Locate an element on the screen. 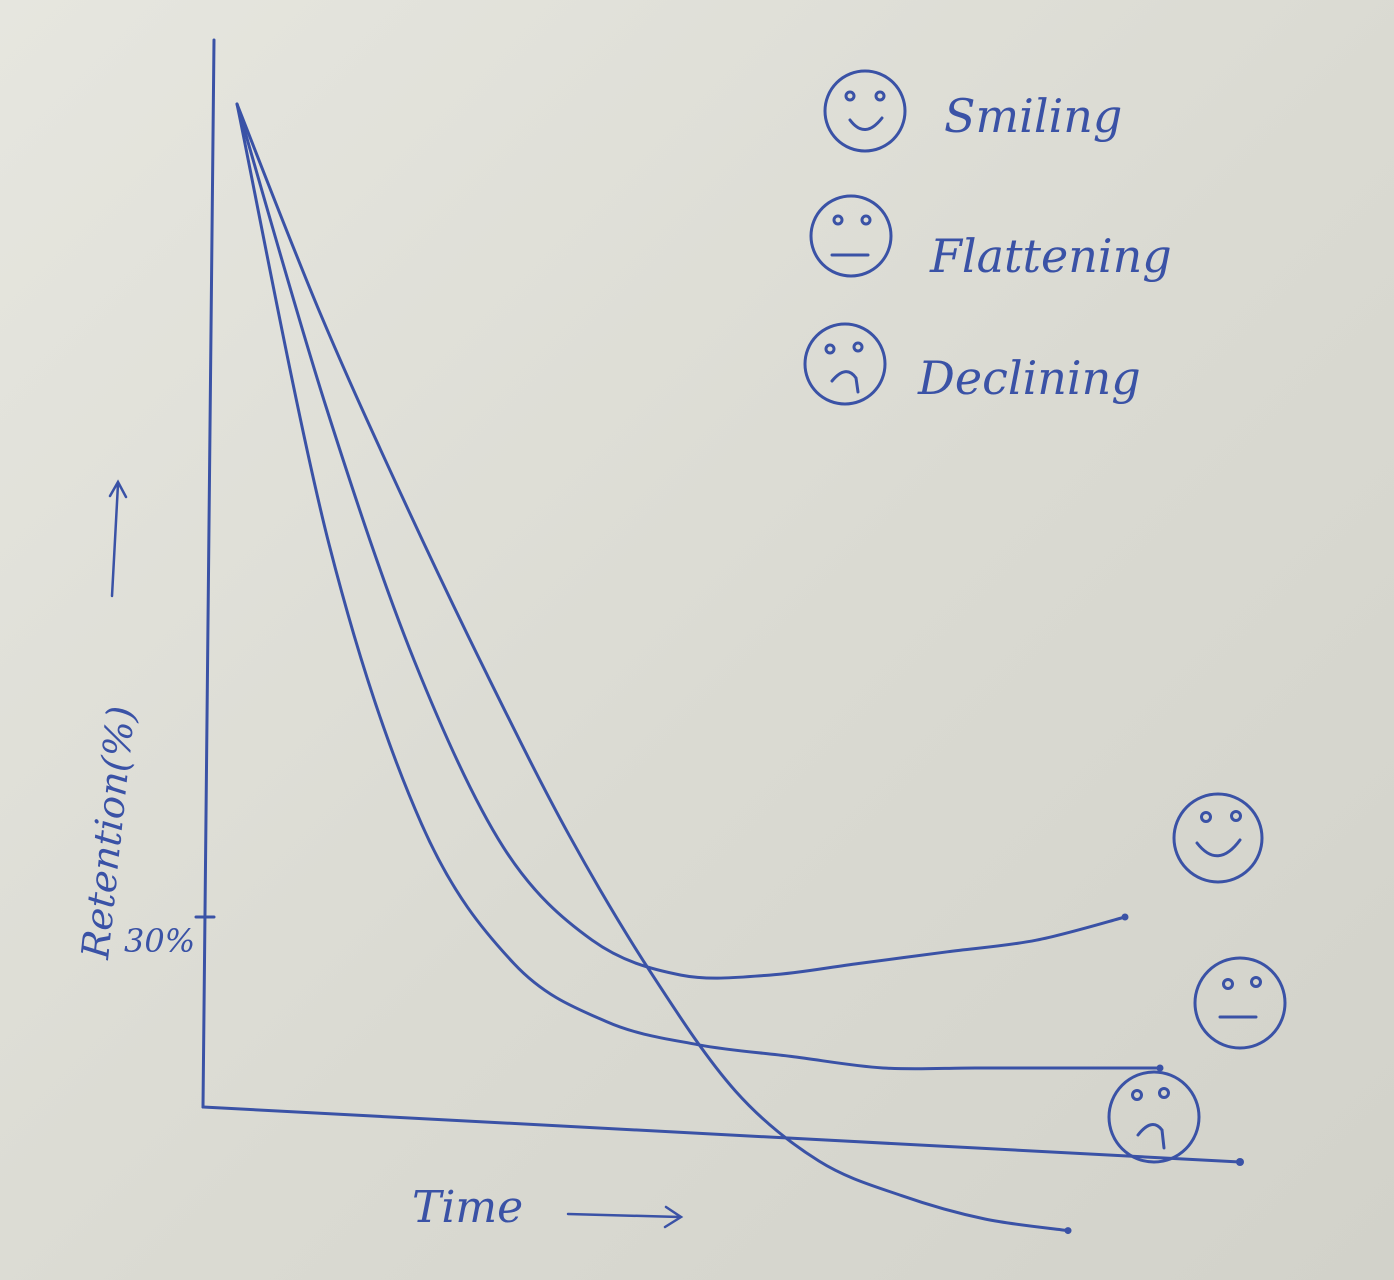 The height and width of the screenshot is (1280, 1394). legend-label-declining: Declining is located at coordinates (1029, 378).